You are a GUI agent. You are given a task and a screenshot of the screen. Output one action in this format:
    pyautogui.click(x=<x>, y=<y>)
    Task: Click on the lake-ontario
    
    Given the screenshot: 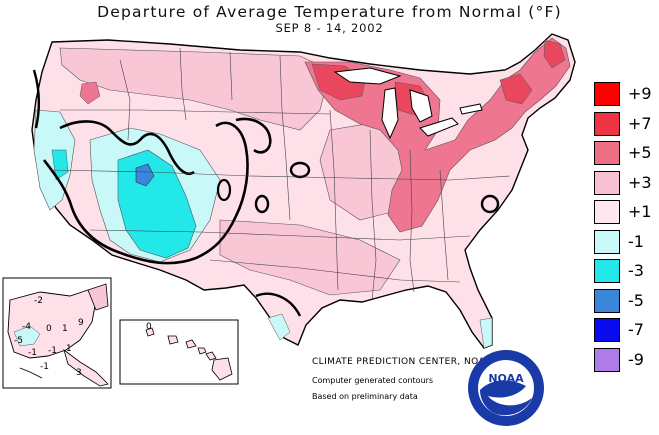 What is the action you would take?
    pyautogui.click(x=471, y=109)
    